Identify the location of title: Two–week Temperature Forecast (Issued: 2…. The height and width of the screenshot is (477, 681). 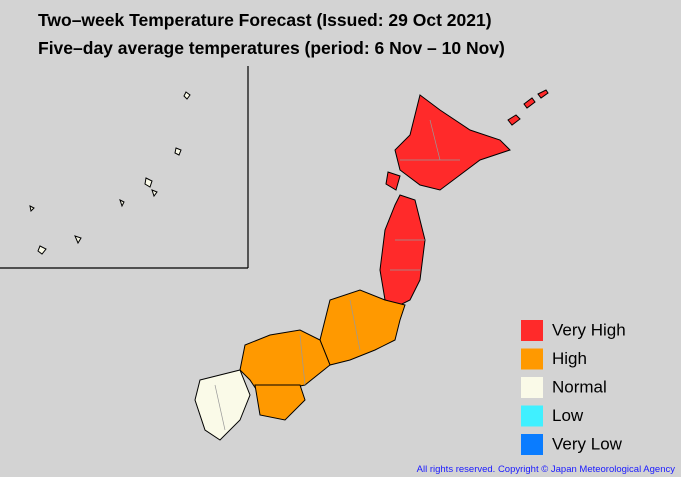
(265, 20).